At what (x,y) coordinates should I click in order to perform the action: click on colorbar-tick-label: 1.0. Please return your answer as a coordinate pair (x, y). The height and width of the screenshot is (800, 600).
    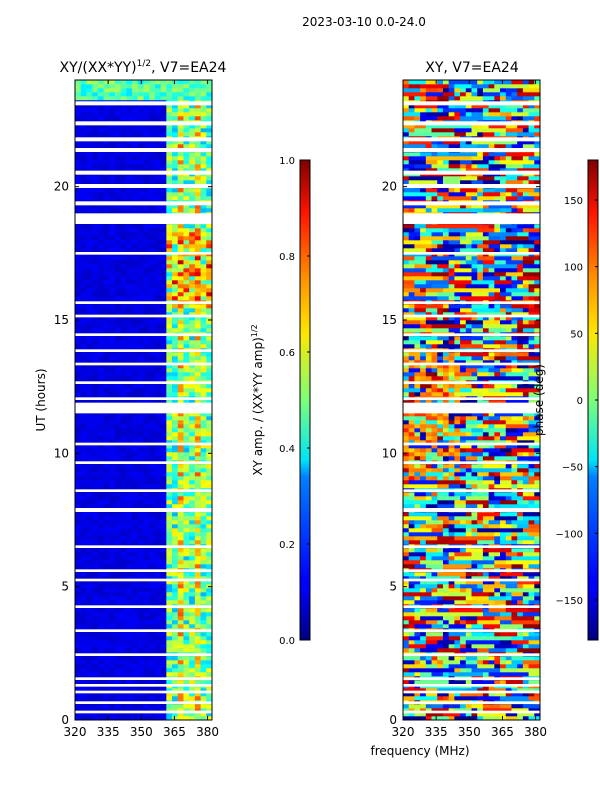
    Looking at the image, I should click on (287, 161).